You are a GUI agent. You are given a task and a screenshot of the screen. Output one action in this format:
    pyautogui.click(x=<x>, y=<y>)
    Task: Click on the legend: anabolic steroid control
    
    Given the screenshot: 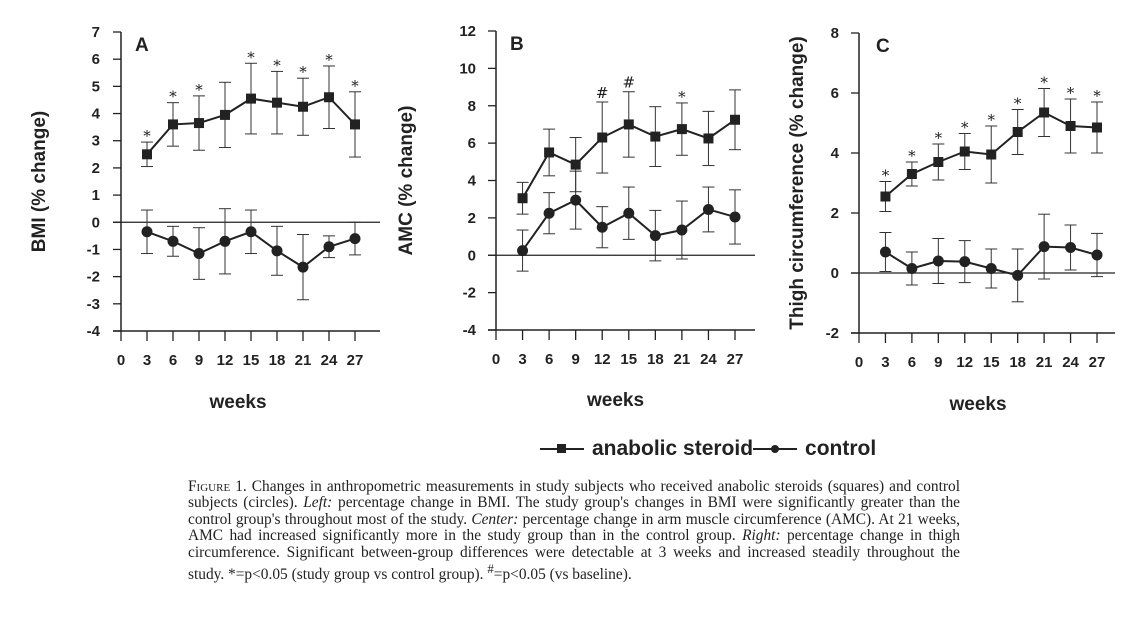 What is the action you would take?
    pyautogui.click(x=708, y=449)
    